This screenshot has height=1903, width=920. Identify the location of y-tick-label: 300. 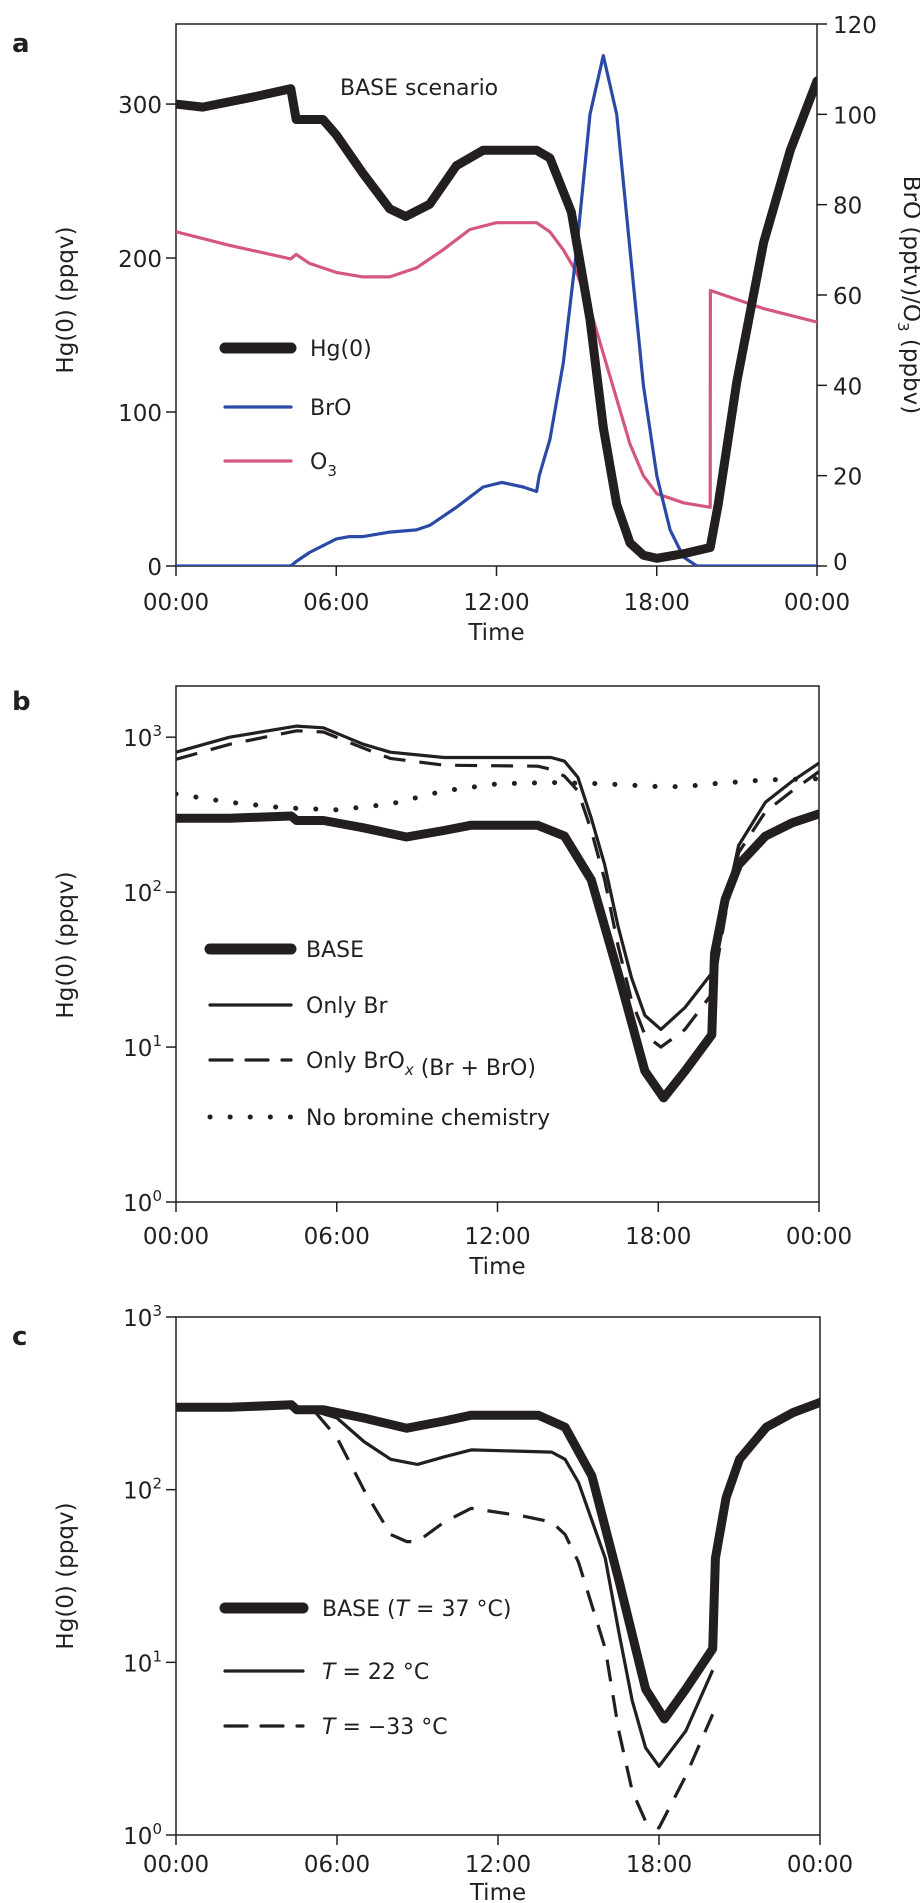
(140, 106).